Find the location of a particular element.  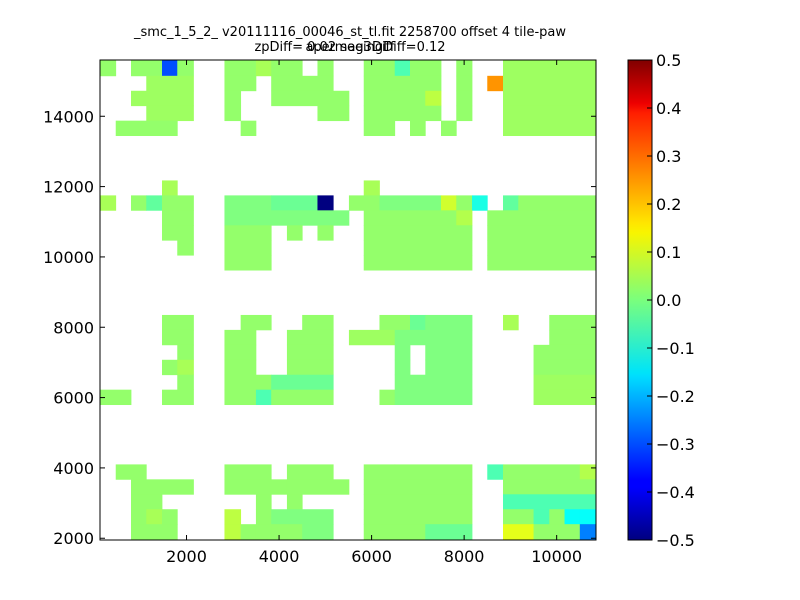

colorbar-ticks: 0.5 0.4 0.3 0.2 0.1 0.0 −0.1 −0.2 −0.3 −0.4 −0.5 is located at coordinates (671, 300).